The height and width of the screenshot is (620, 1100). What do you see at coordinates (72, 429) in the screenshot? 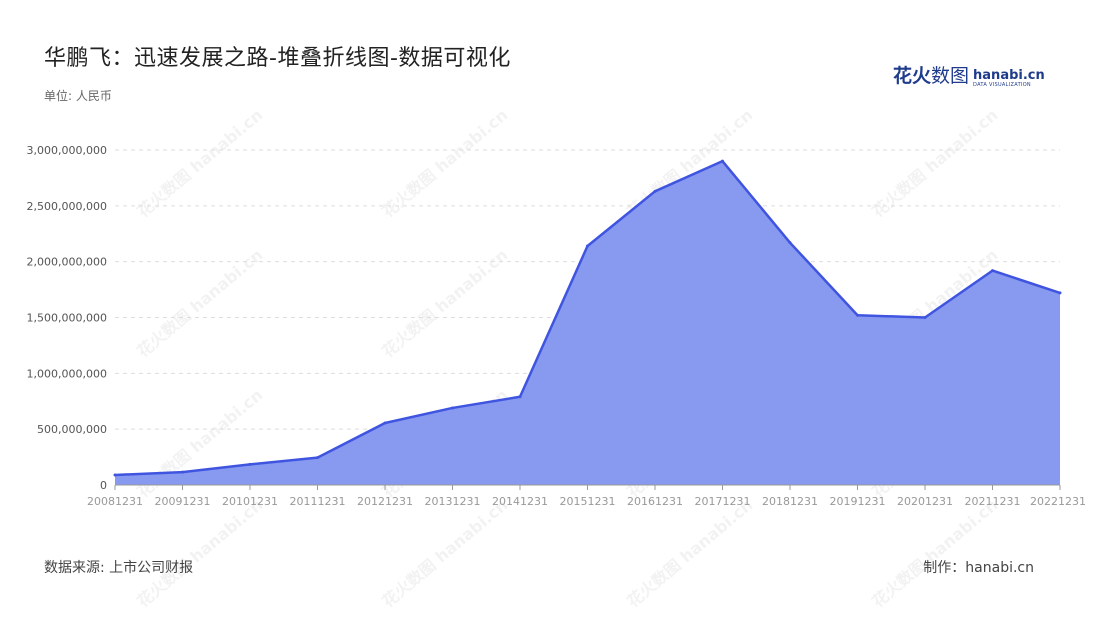
I see `y-tick-label: 500,000,000` at bounding box center [72, 429].